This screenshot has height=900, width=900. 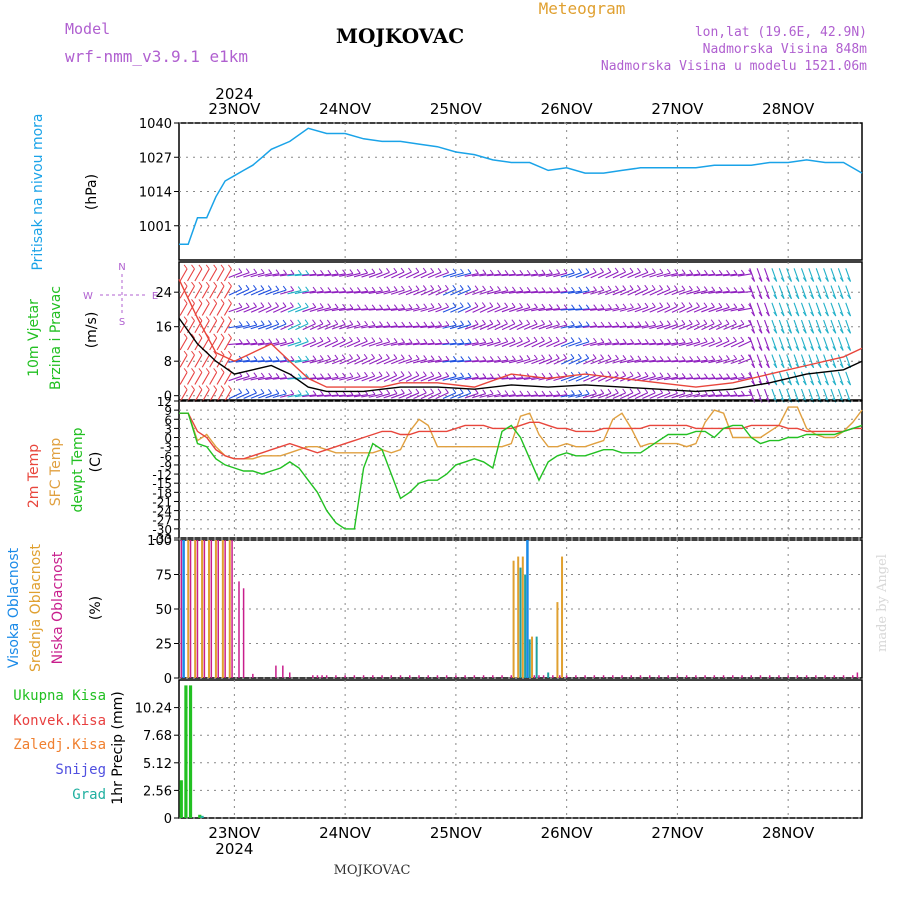 I want to click on x-tick-label-top: 25NOV, so click(x=456, y=109).